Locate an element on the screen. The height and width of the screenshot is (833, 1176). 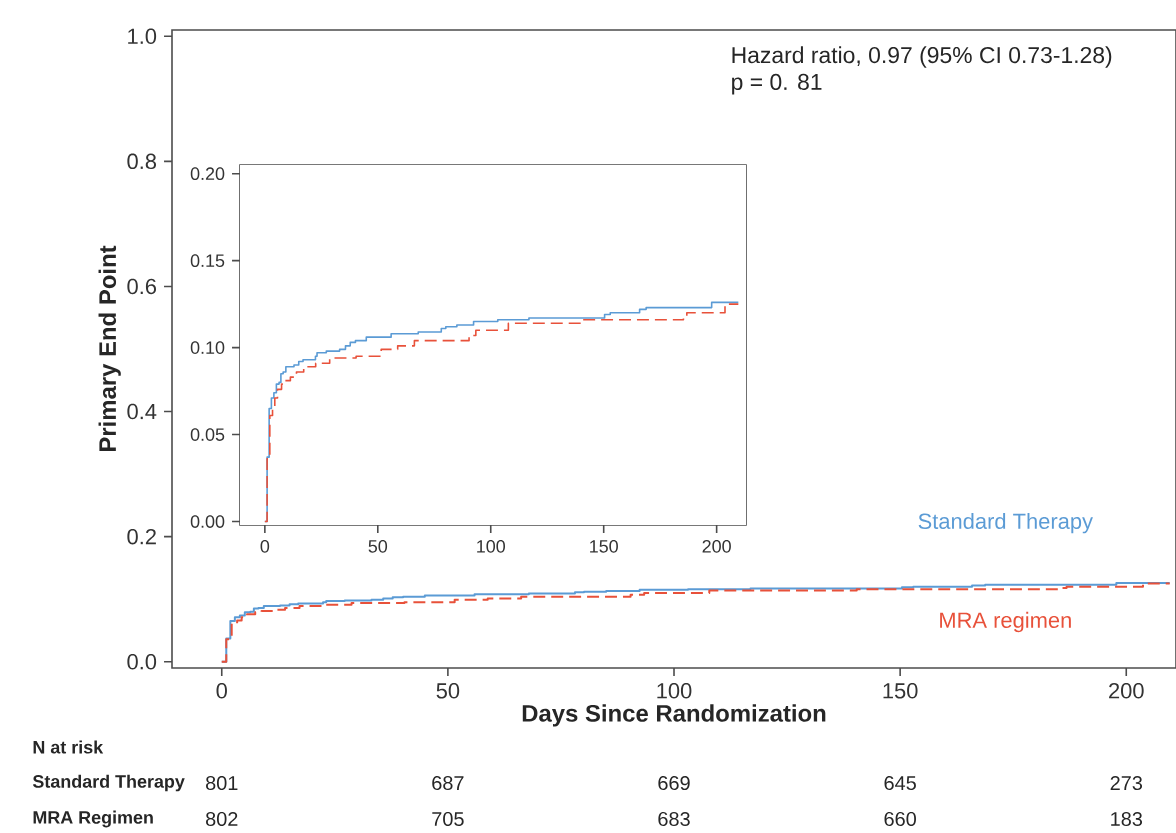
series-label: MRA regimen is located at coordinates (1005, 622).